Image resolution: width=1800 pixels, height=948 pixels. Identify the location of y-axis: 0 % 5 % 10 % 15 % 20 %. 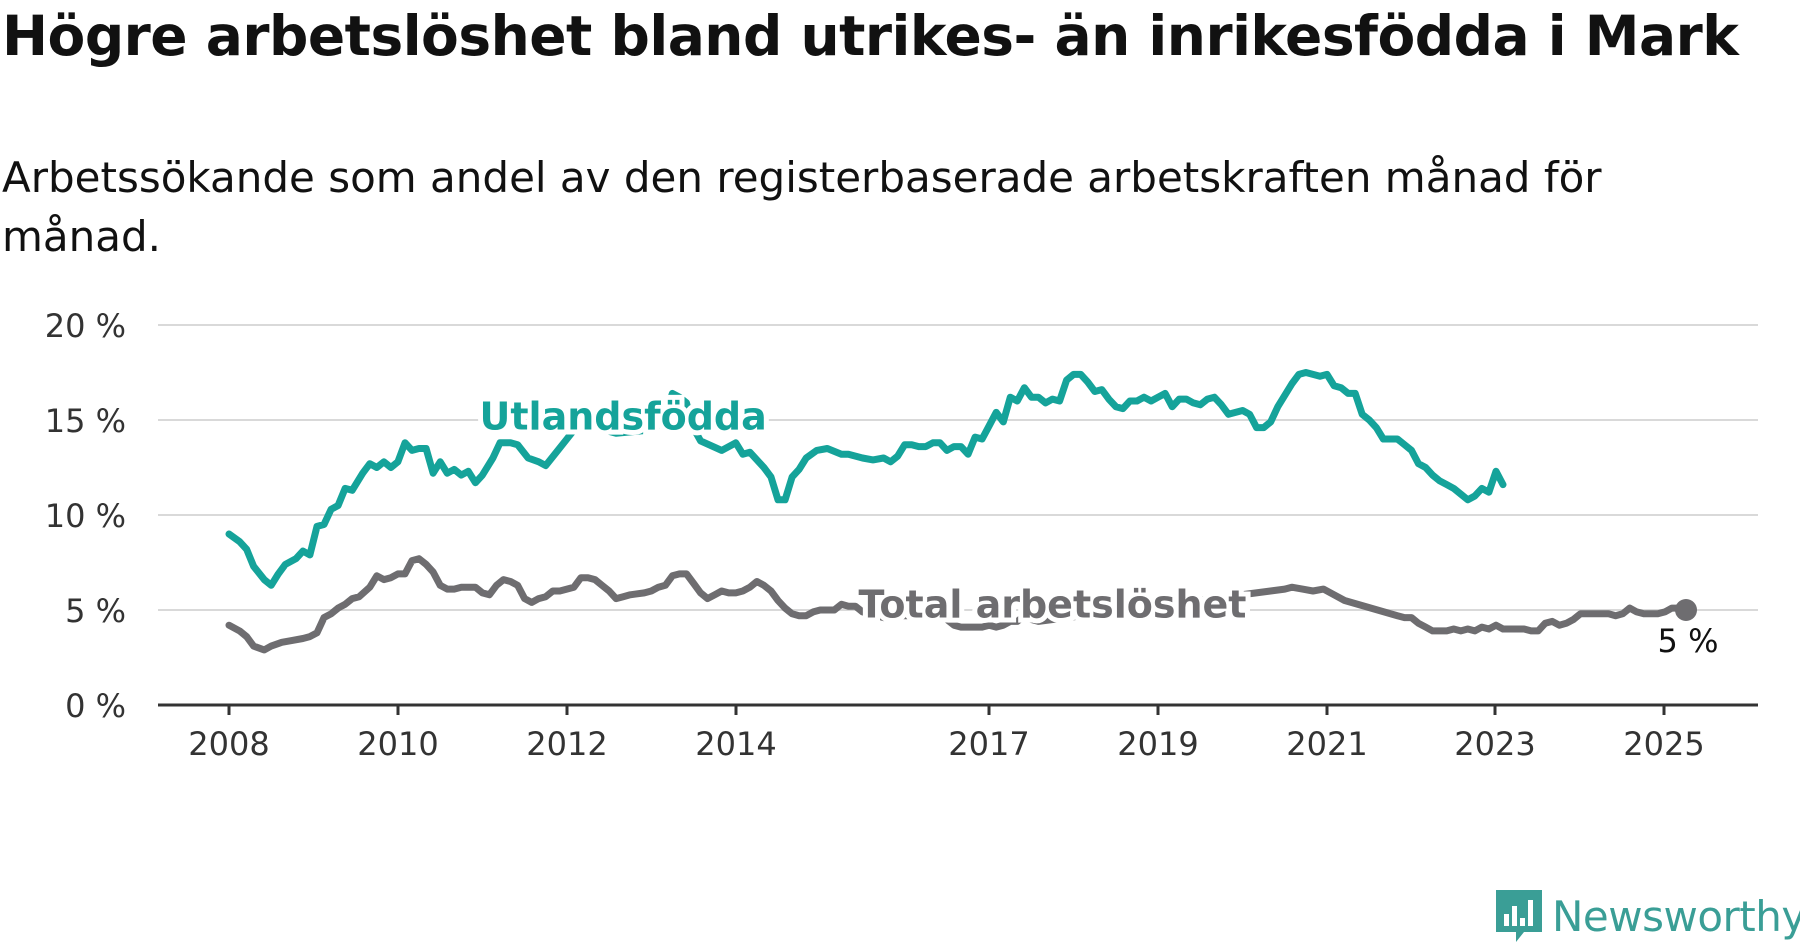
(85, 516).